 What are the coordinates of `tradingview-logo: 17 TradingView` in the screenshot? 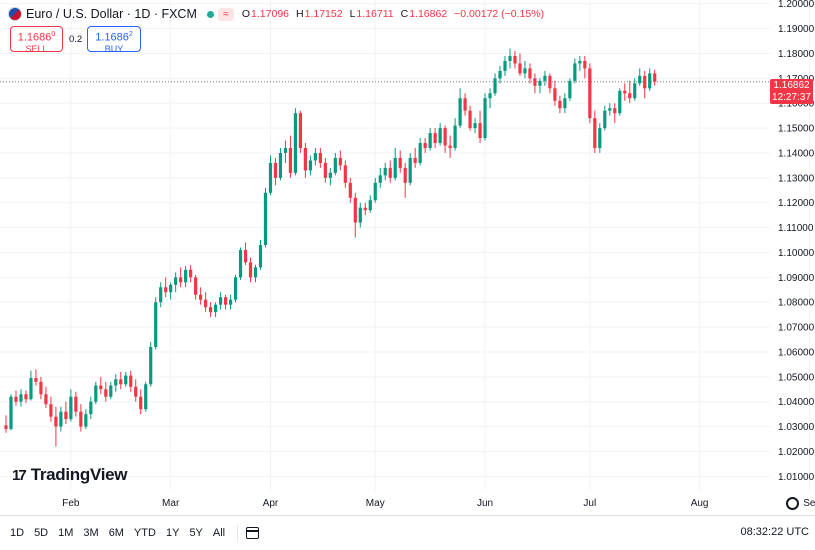 It's located at (70, 475).